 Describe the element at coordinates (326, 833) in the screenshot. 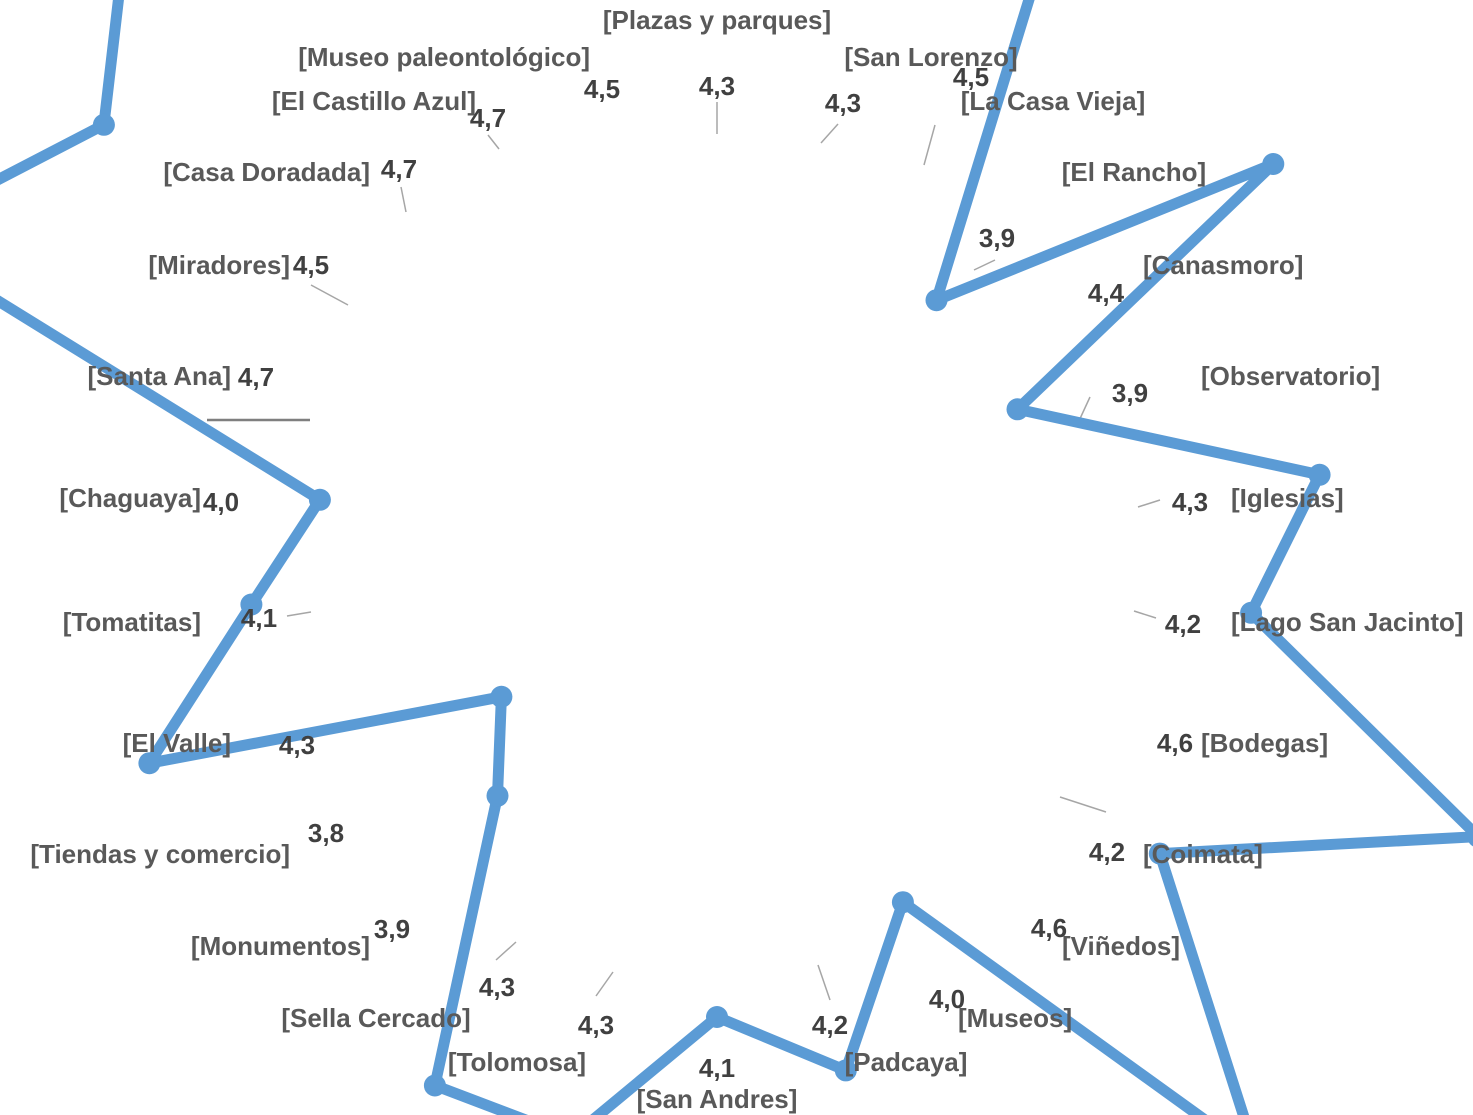

I see `value-label: 3,8` at that location.